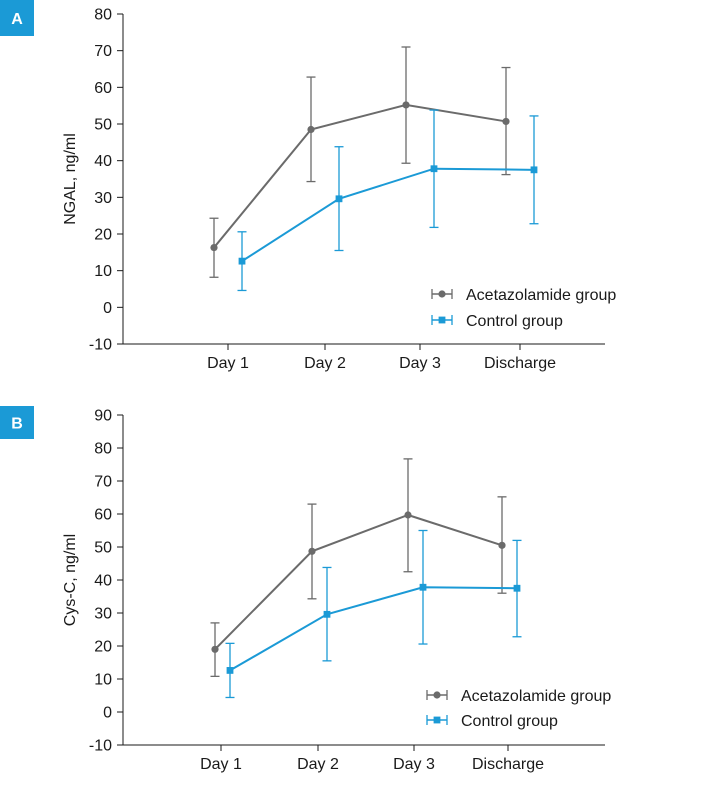  Describe the element at coordinates (70, 580) in the screenshot. I see `y-axis-title: Cys-C, ng/ml` at that location.